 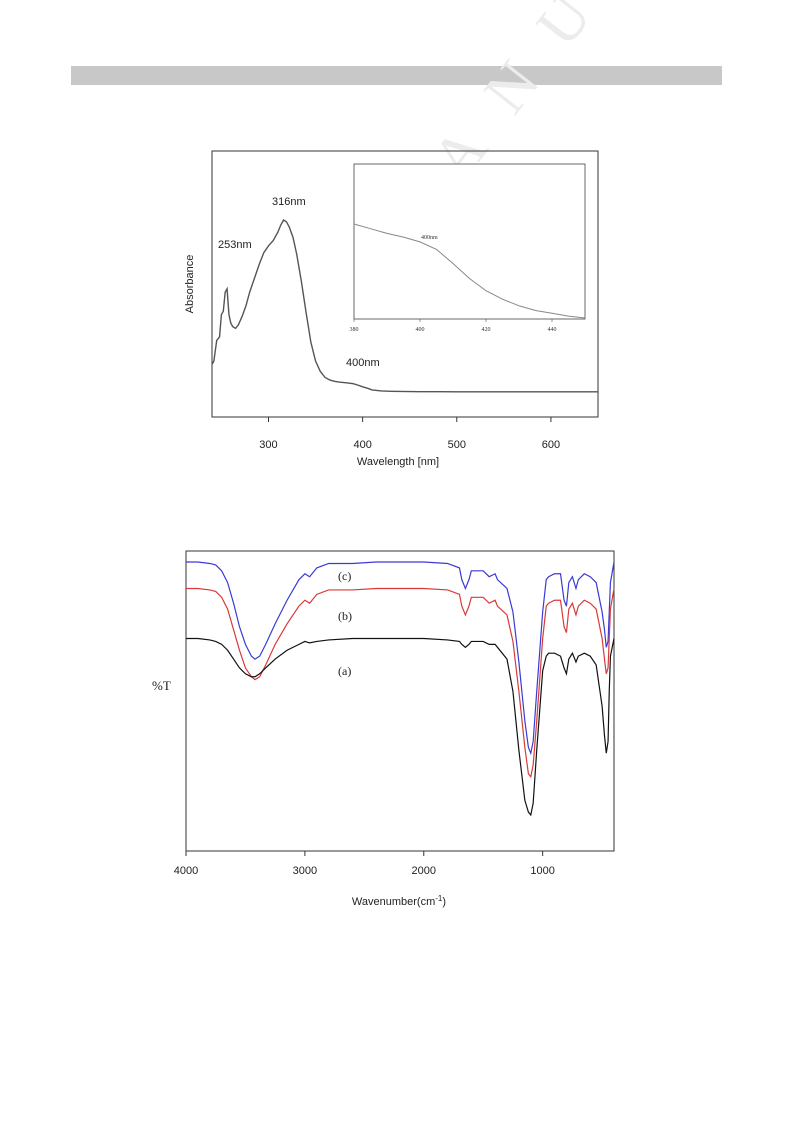 What do you see at coordinates (424, 871) in the screenshot?
I see `ftir-x-tick-label: 2000` at bounding box center [424, 871].